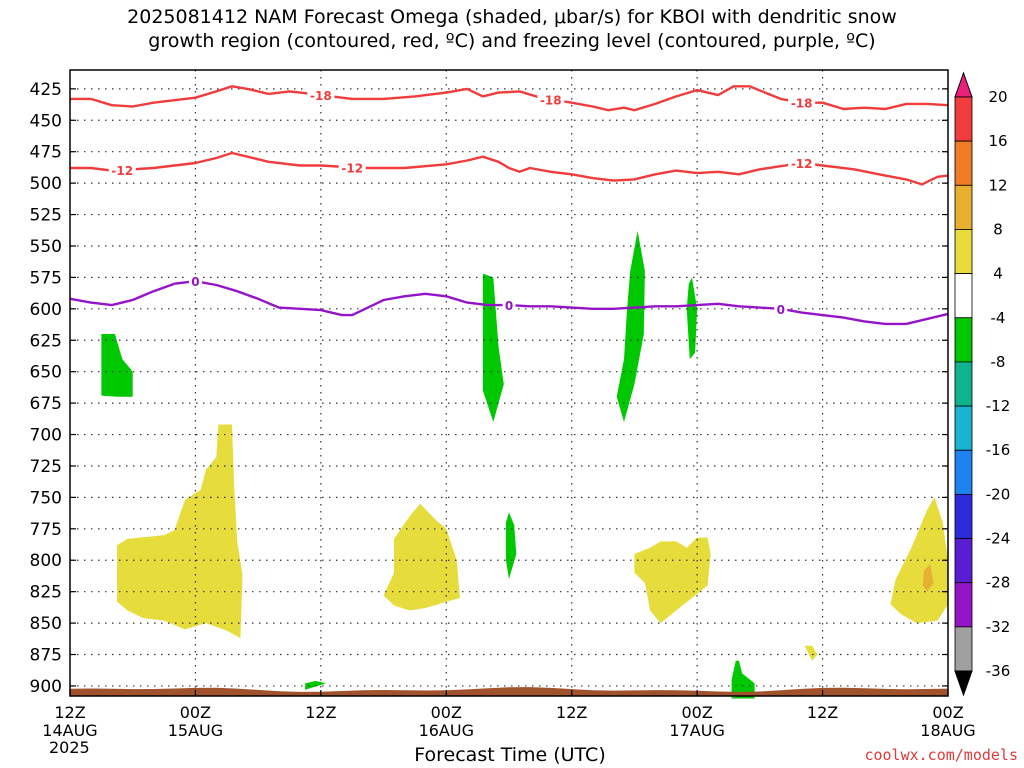  What do you see at coordinates (998, 671) in the screenshot?
I see `colorbar-label-13: -36` at bounding box center [998, 671].